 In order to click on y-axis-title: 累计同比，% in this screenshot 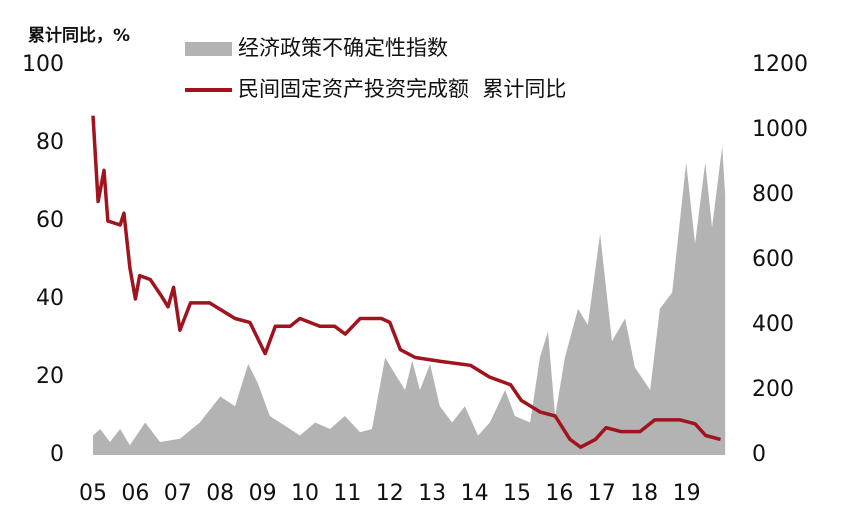, I will do `click(79, 35)`.